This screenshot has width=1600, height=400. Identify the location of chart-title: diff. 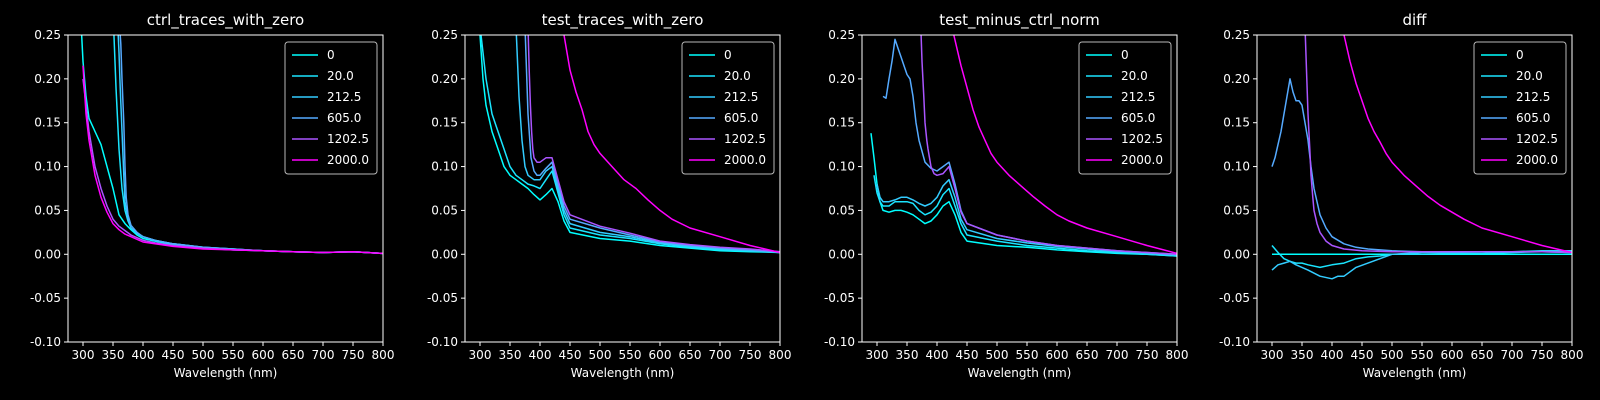
(1414, 20).